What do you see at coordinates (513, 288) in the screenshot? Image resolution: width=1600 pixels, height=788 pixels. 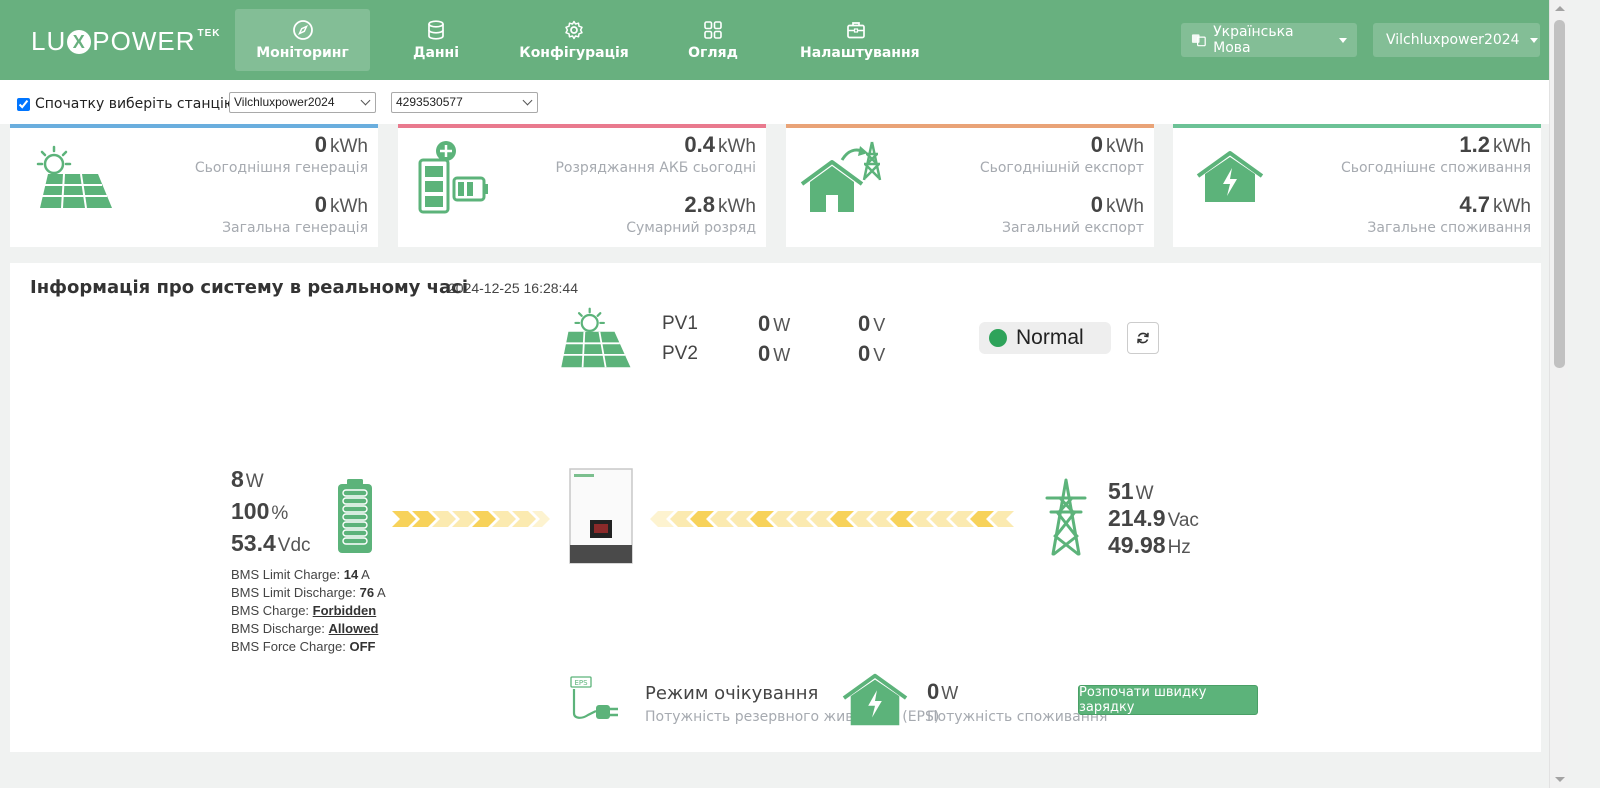 I see `realtime-timestamp: 2024-12-25 16:28:44` at bounding box center [513, 288].